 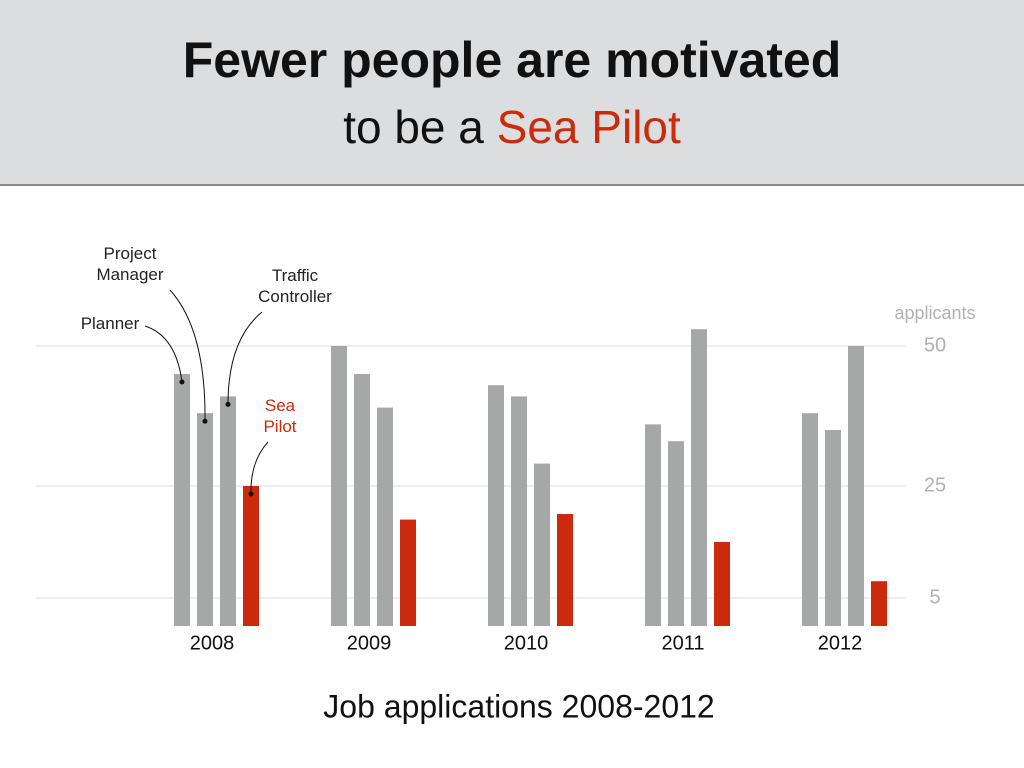 I want to click on y-tick-label: 5, so click(x=934, y=597).